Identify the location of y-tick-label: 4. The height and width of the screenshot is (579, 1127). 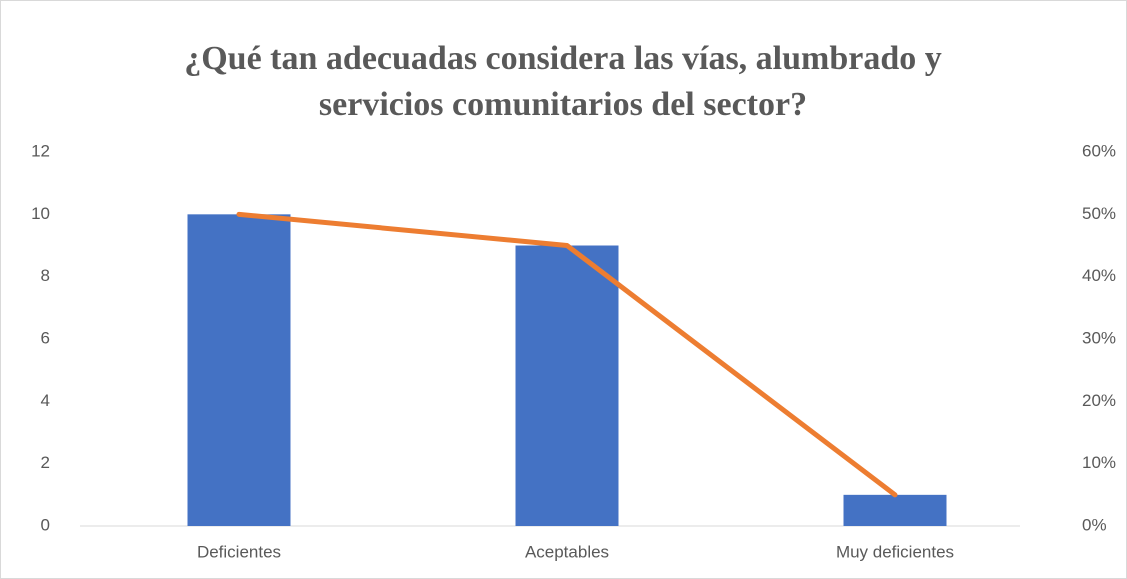
(45, 400).